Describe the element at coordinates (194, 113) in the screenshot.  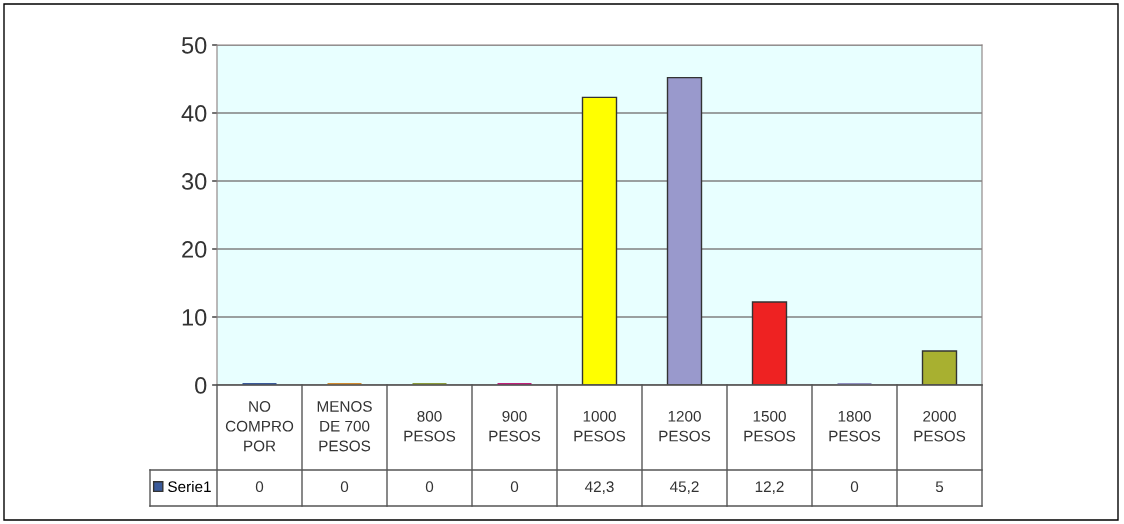
I see `y-tick-label: 40` at that location.